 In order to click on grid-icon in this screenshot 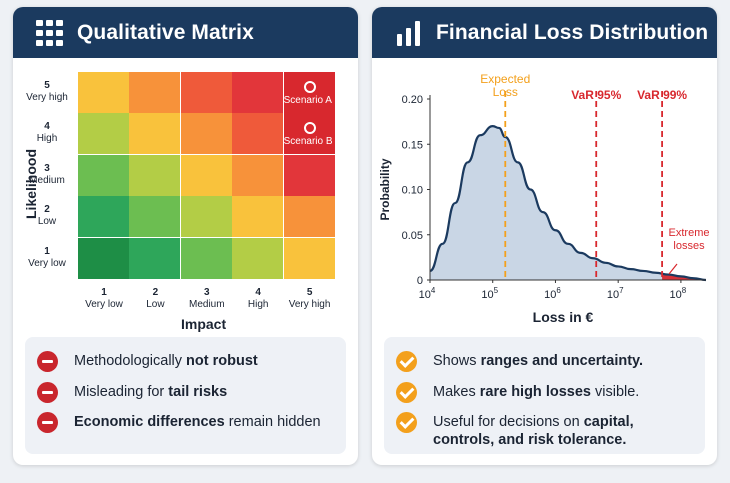, I will do `click(50, 33)`.